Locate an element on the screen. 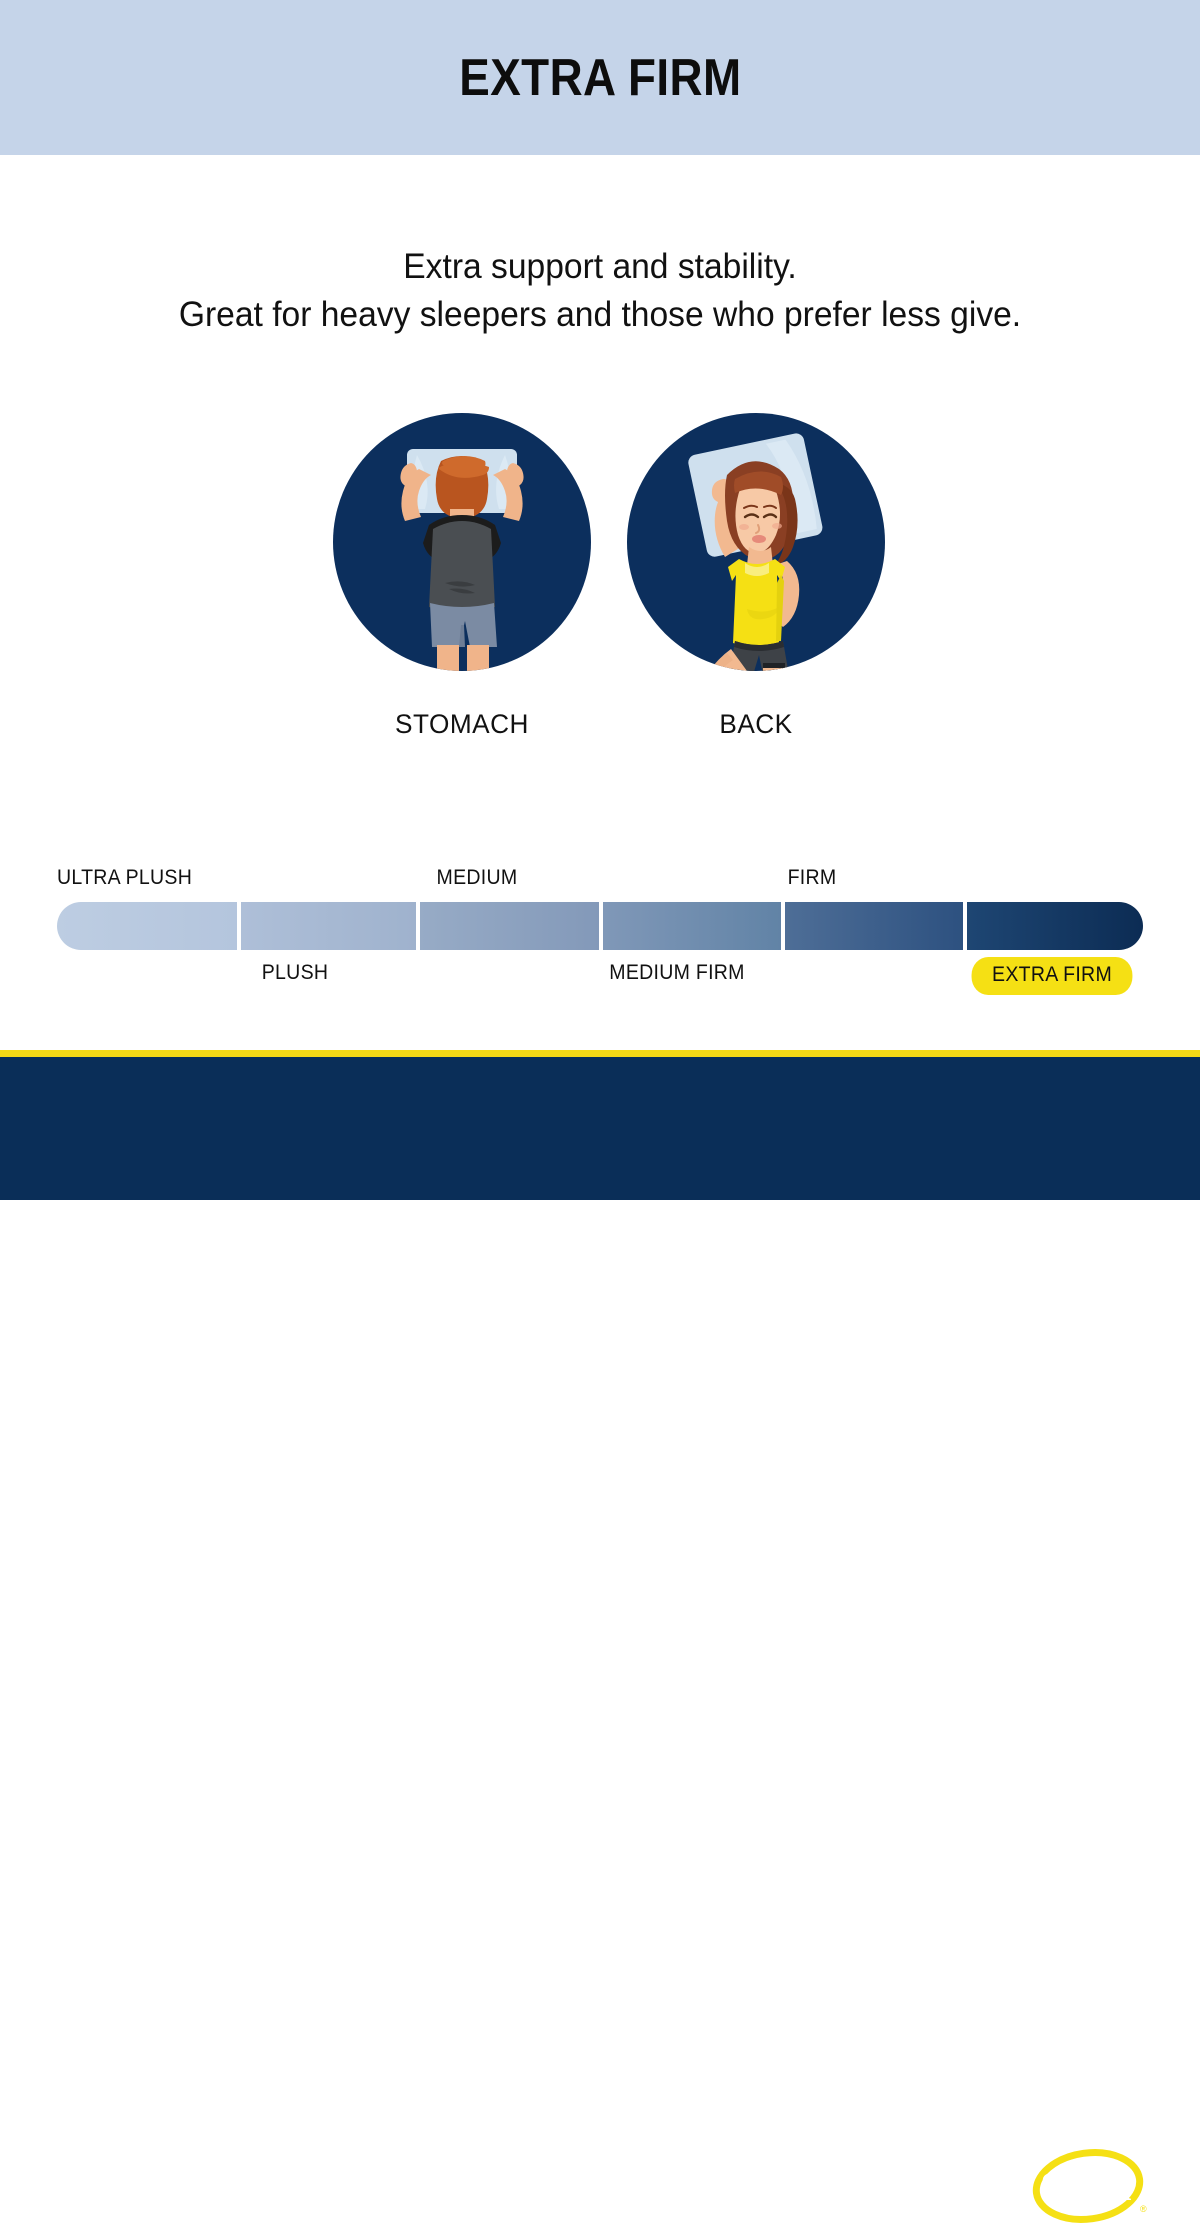  back-sleeper-circle is located at coordinates (756, 542).